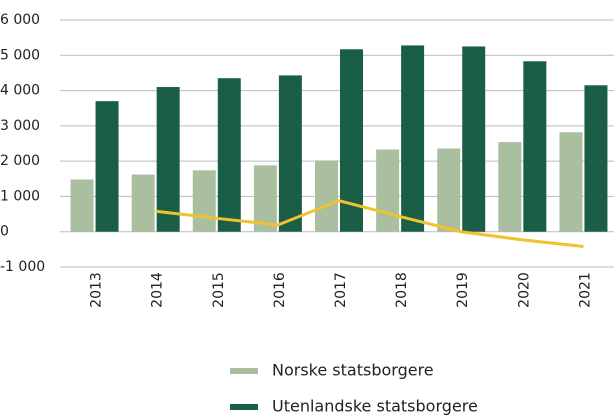 The height and width of the screenshot is (420, 614). What do you see at coordinates (20, 91) in the screenshot?
I see `y-tick-label: 4 000` at bounding box center [20, 91].